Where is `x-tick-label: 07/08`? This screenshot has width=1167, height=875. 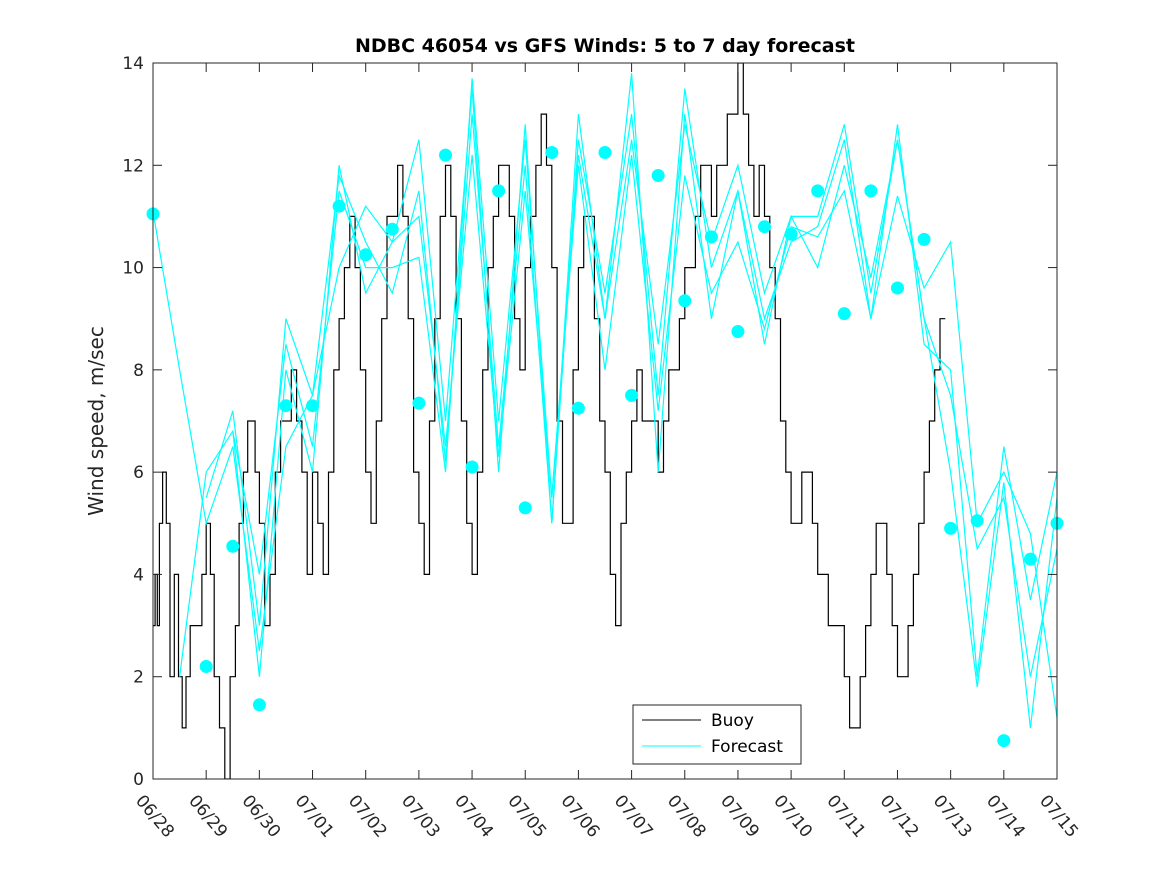 x-tick-label: 07/08 is located at coordinates (686, 816).